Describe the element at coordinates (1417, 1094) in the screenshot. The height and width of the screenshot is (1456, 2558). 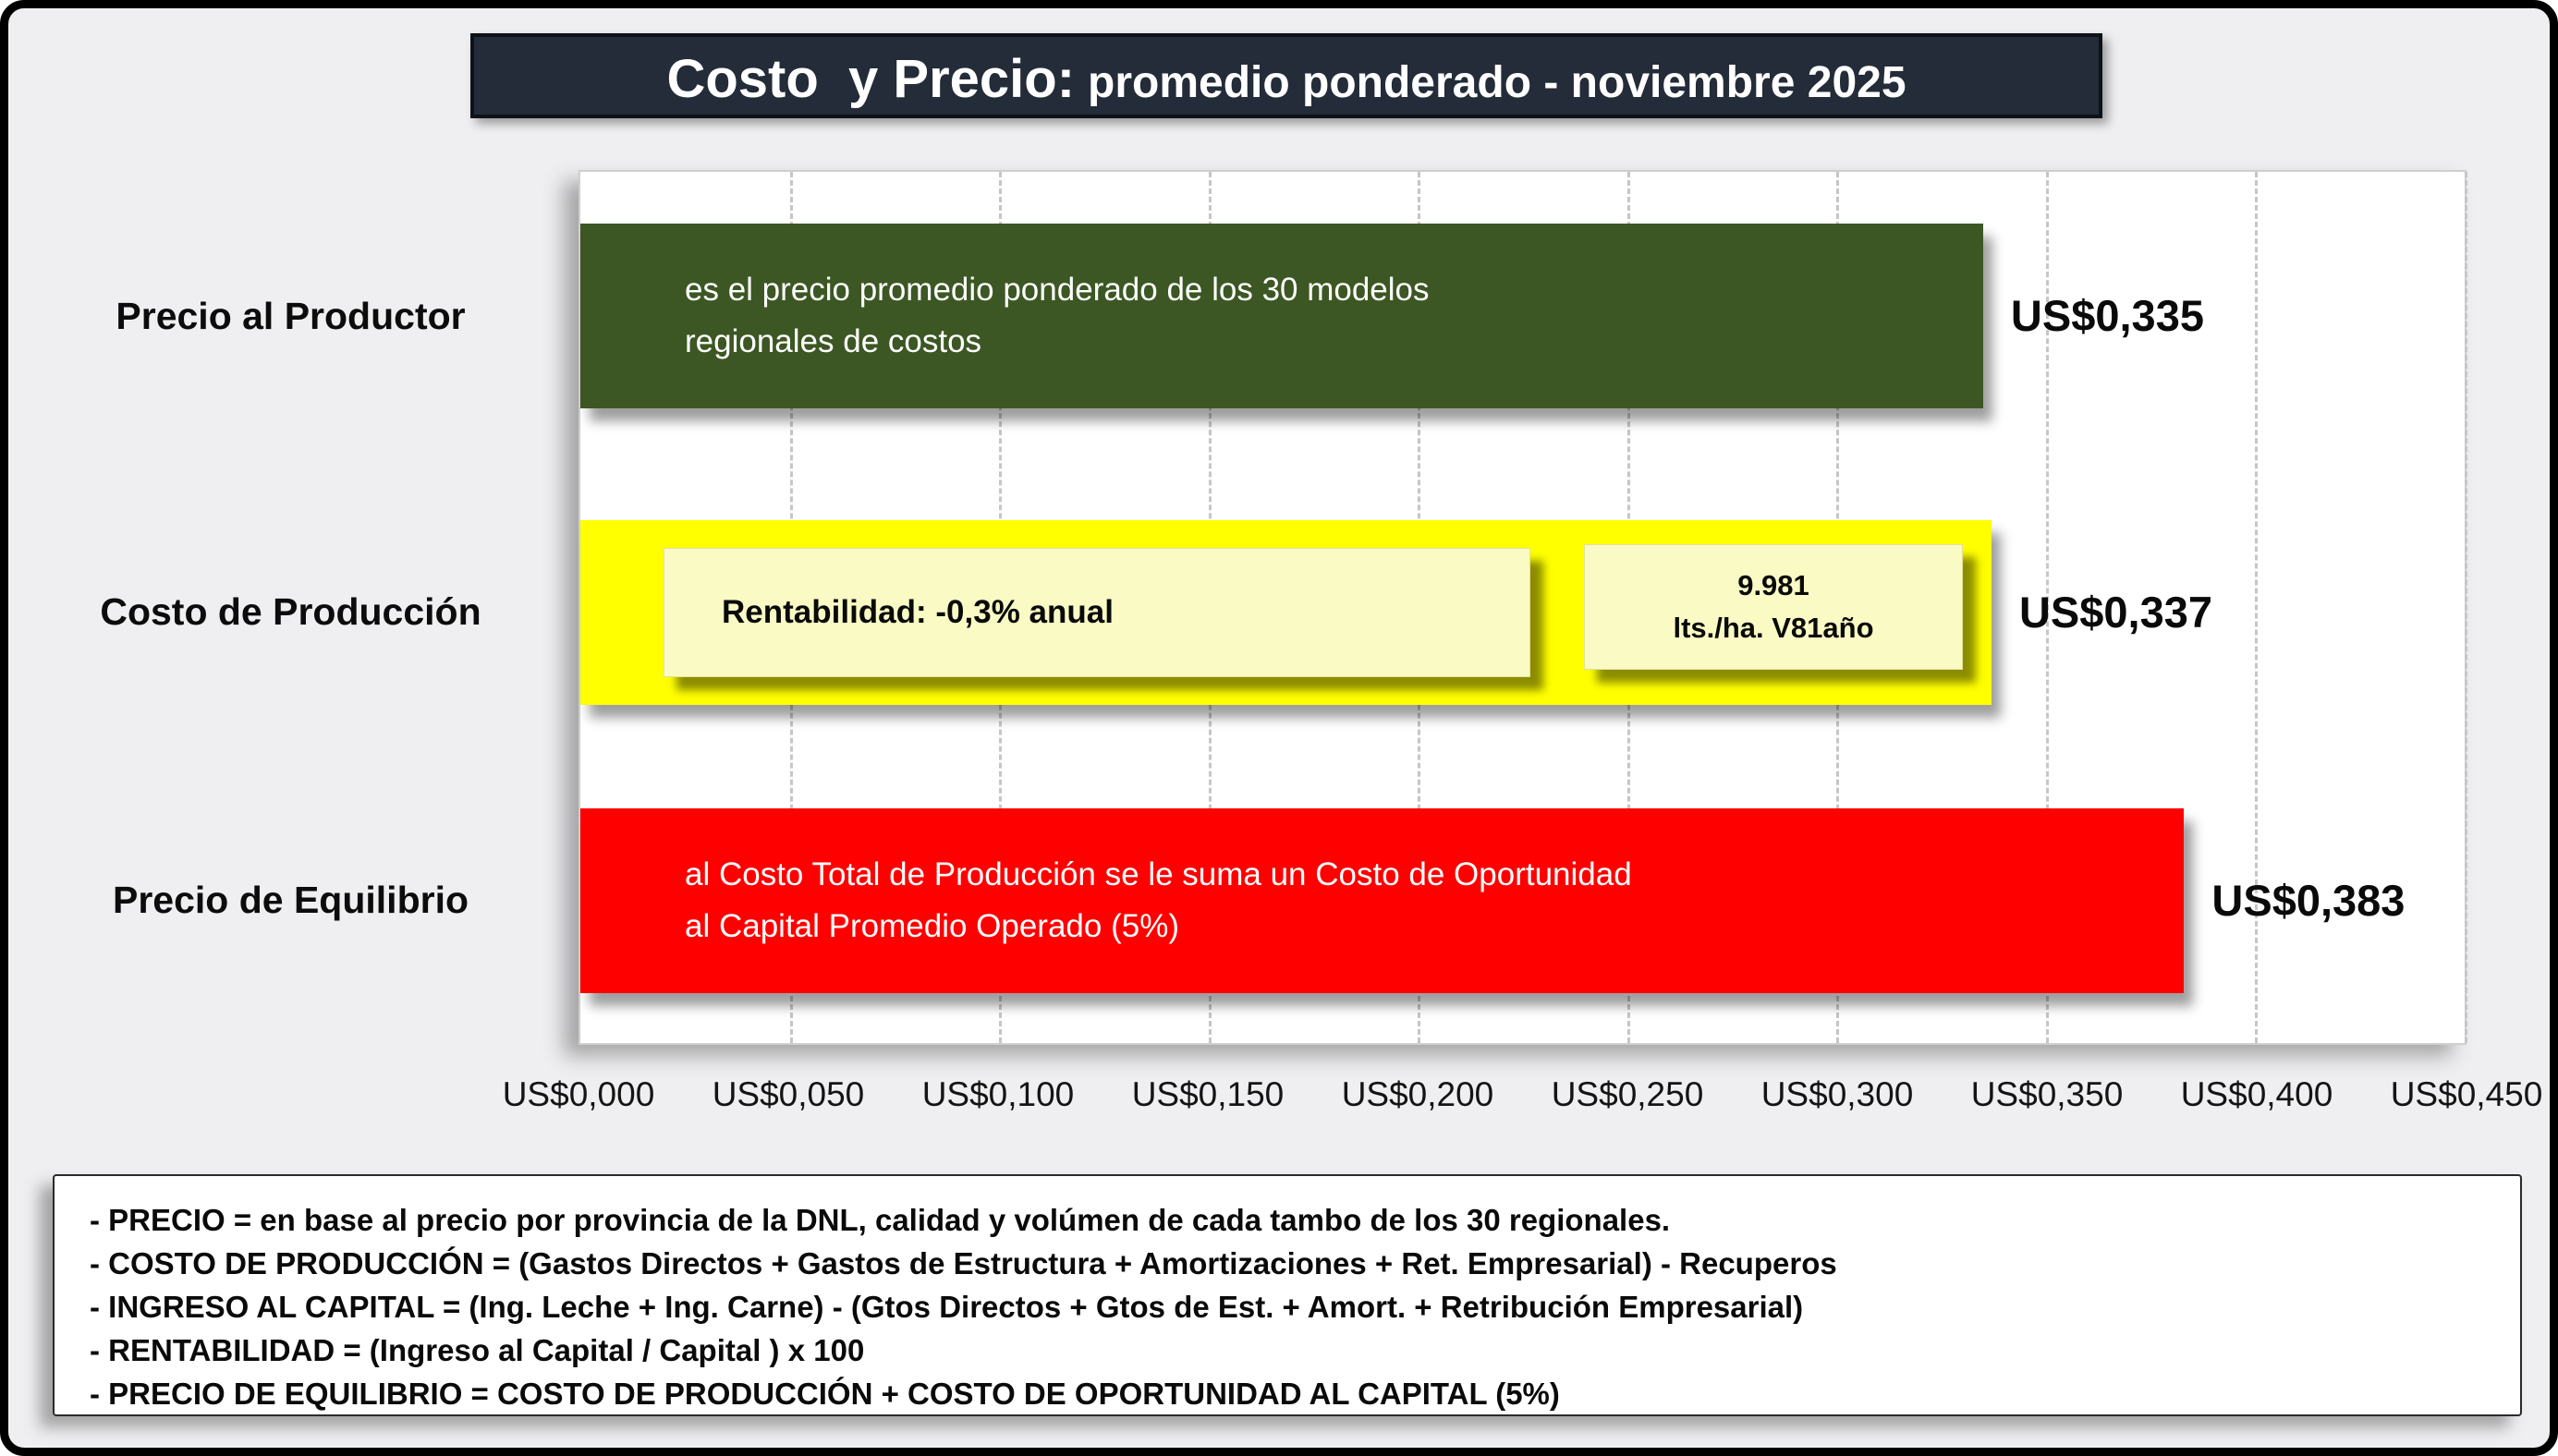
I see `x-tick-4: US$0,200` at that location.